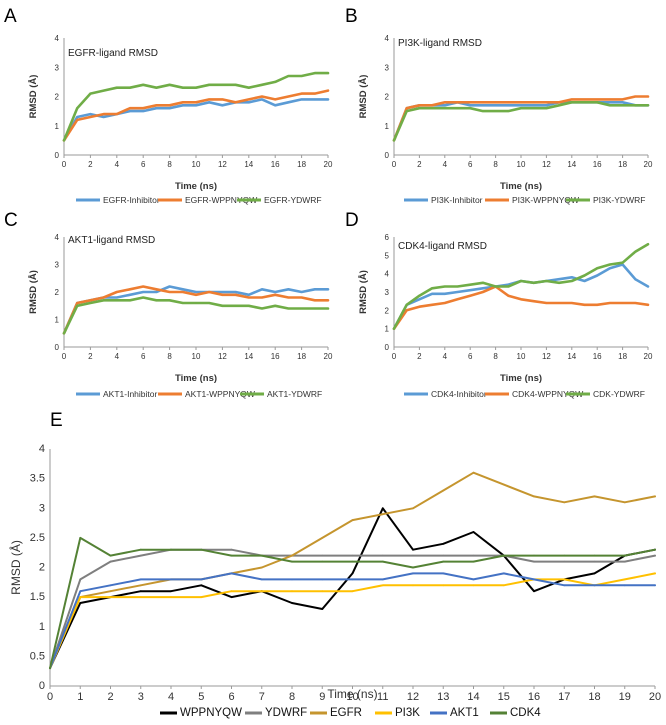 The image size is (666, 725). What do you see at coordinates (443, 697) in the screenshot?
I see `panel-e-x-tick-label: 13` at bounding box center [443, 697].